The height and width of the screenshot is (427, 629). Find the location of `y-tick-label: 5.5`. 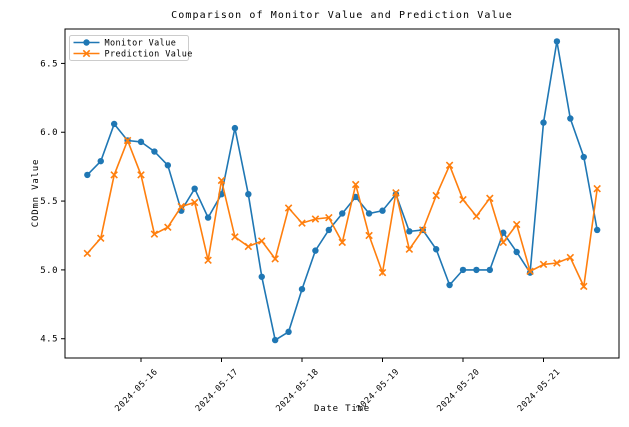

y-tick-label: 5.5 is located at coordinates (49, 202).